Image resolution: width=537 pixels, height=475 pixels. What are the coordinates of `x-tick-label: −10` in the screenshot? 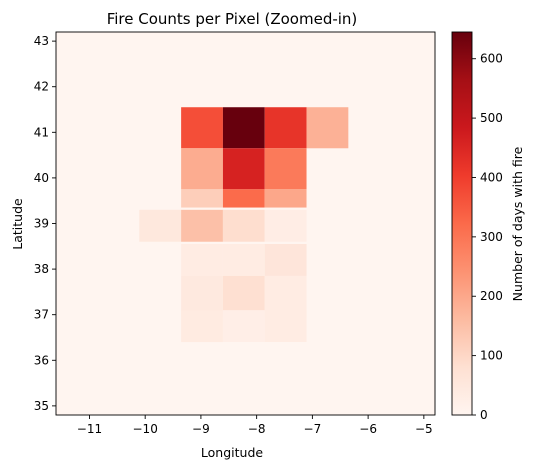 It's located at (145, 429).